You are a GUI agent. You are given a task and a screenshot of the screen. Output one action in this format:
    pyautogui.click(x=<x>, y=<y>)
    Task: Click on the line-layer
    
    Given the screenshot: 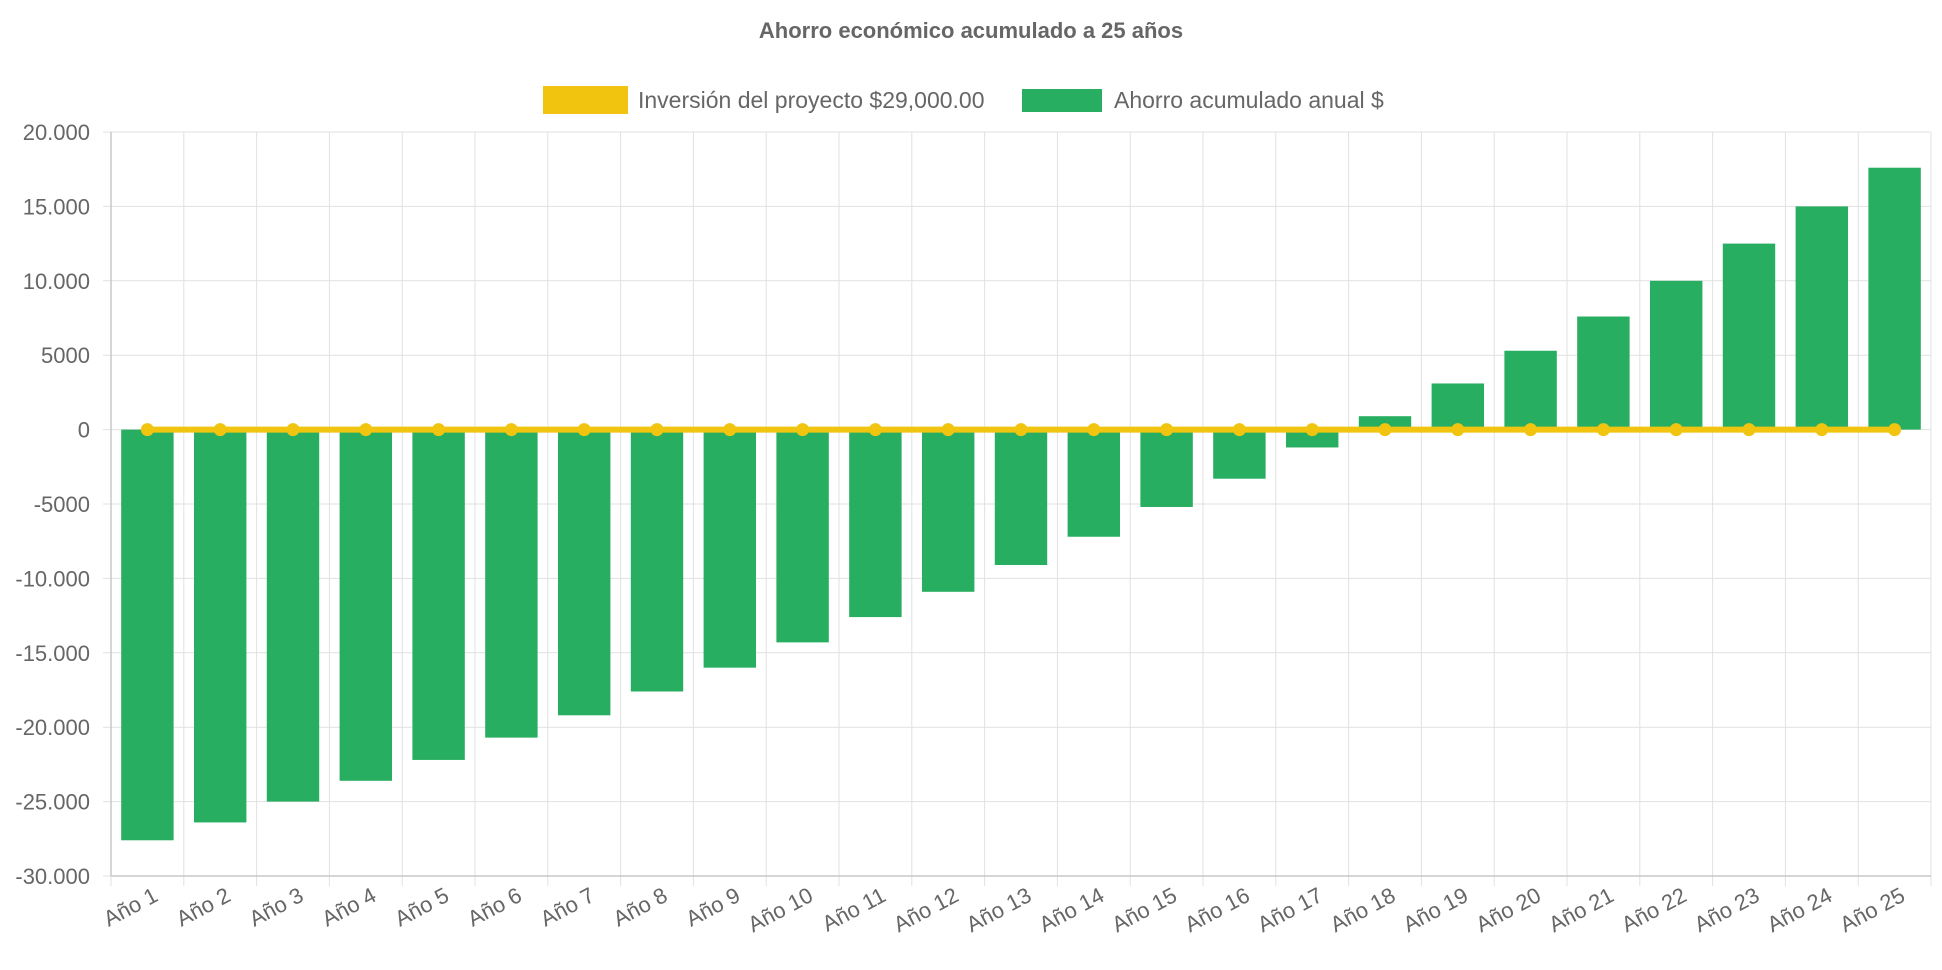 What is the action you would take?
    pyautogui.click(x=1021, y=430)
    